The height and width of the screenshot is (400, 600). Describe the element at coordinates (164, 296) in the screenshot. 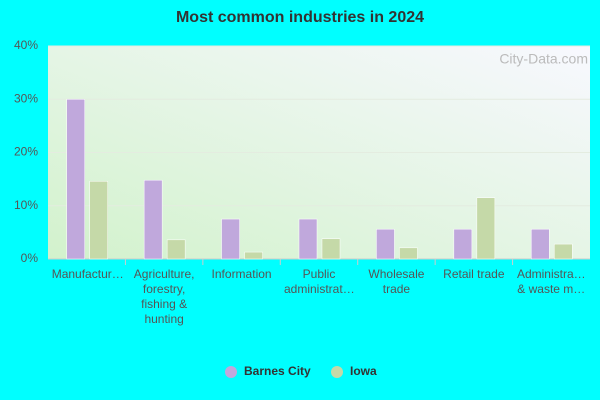

I see `x-tick-label: Agriculture, forestry, fishing & hunting` at that location.